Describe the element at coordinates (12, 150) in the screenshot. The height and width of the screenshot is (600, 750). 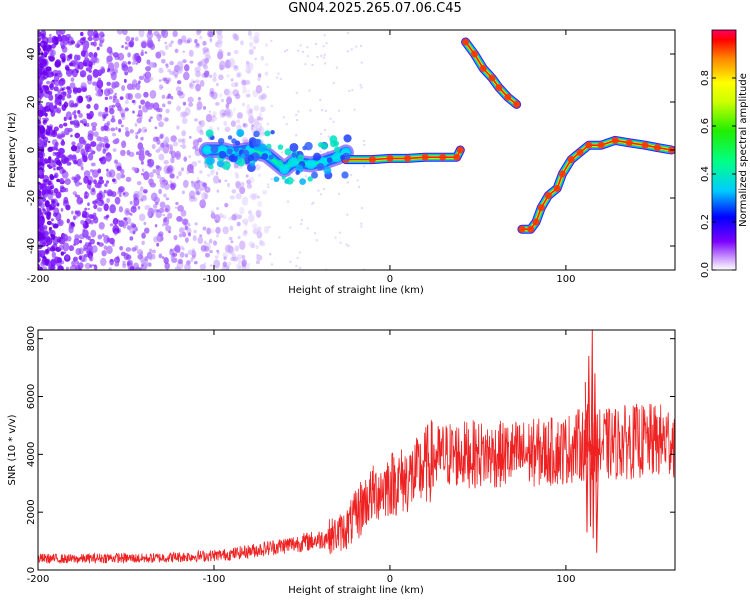
I see `spectrogram-y-label: Frequency (Hz)` at that location.